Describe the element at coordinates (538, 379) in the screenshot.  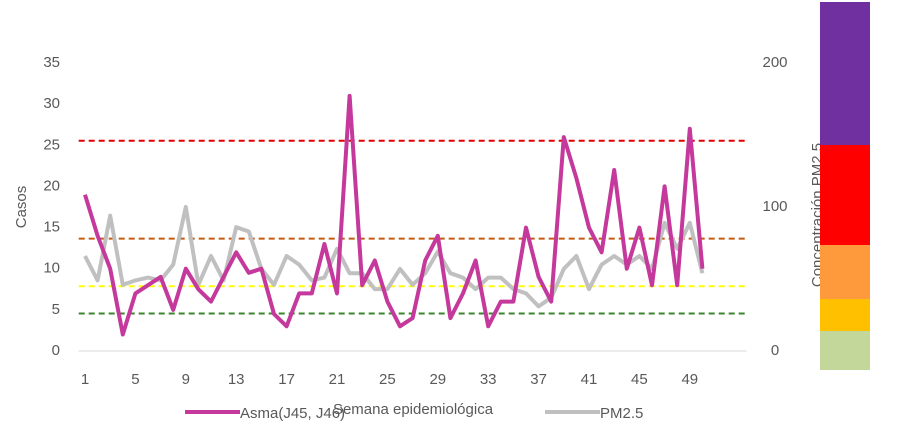
I see `x-tick-label: 37` at that location.